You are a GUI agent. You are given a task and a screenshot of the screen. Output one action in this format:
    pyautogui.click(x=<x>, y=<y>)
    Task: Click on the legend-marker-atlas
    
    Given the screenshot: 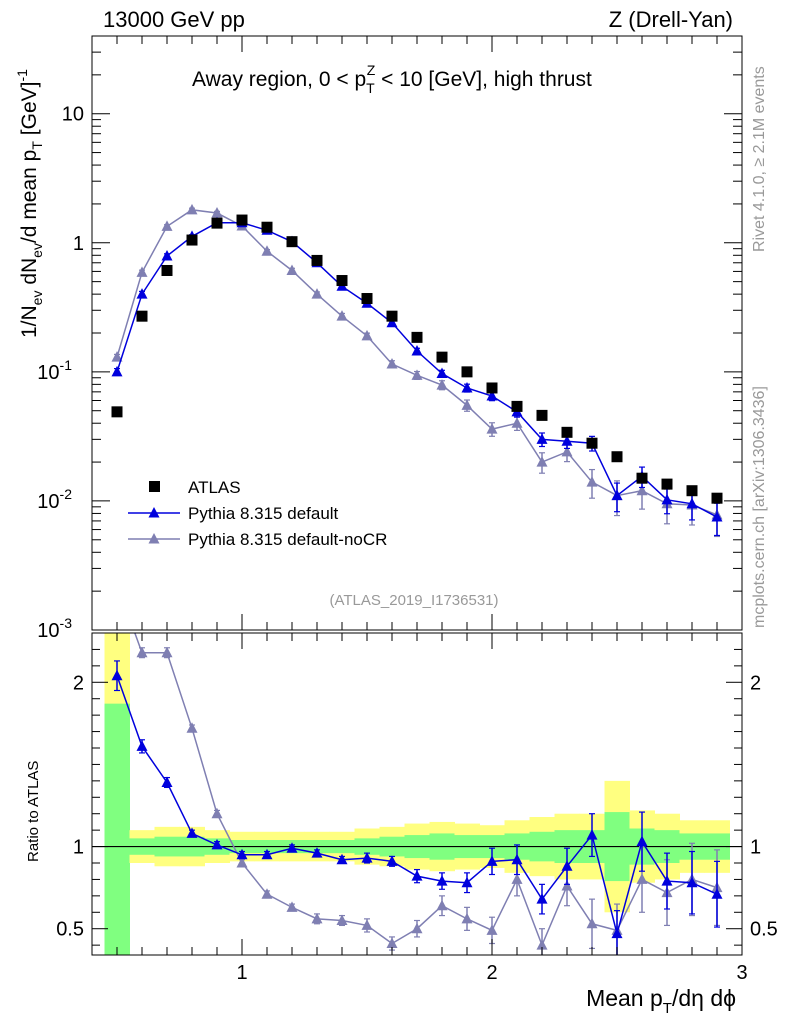 What is the action you would take?
    pyautogui.click(x=154, y=486)
    